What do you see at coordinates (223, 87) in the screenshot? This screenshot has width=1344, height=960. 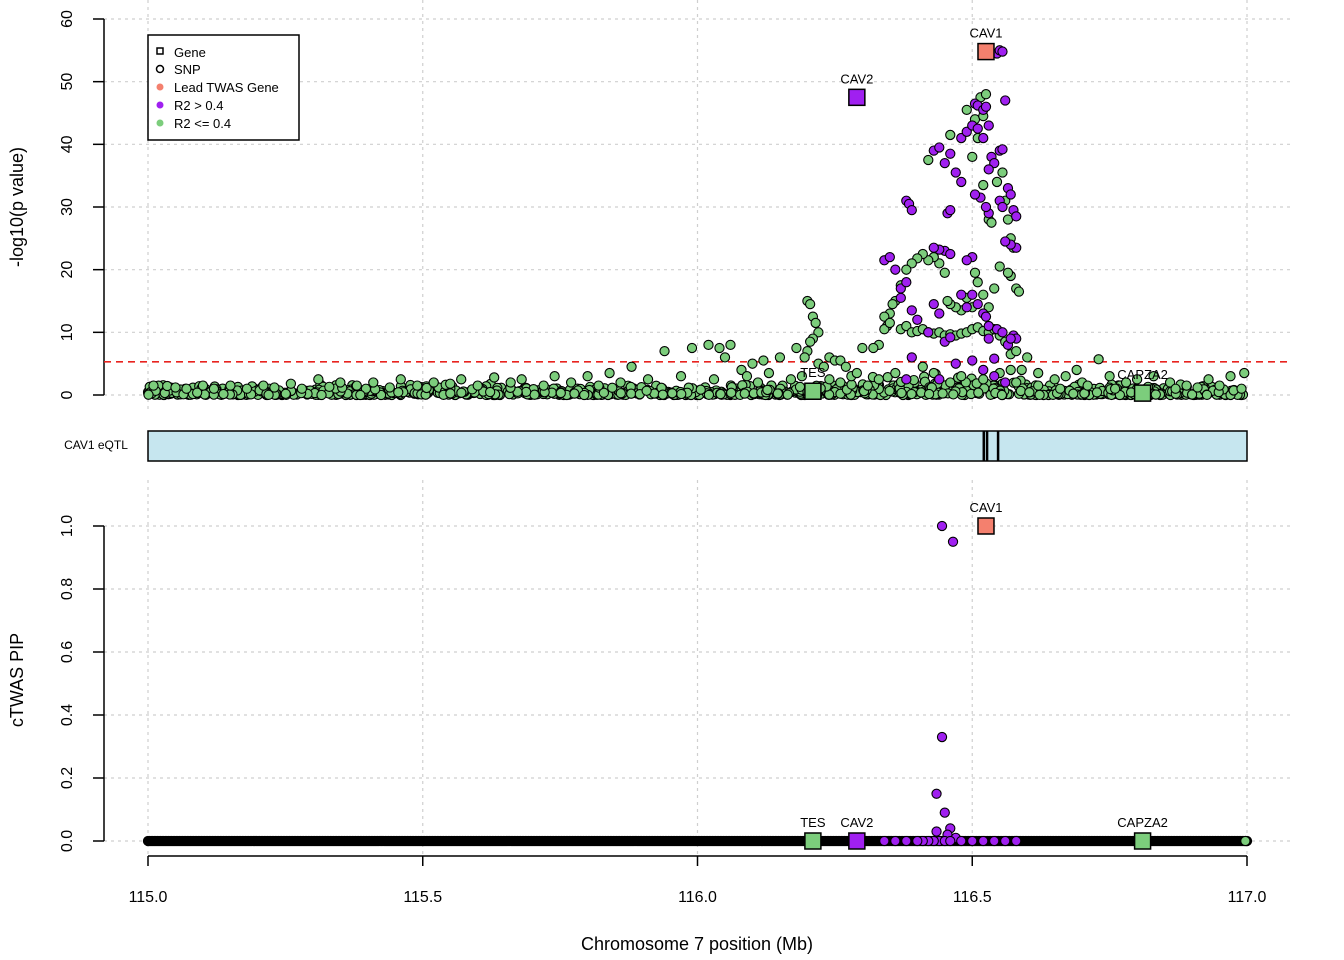 I see `legend-box` at bounding box center [223, 87].